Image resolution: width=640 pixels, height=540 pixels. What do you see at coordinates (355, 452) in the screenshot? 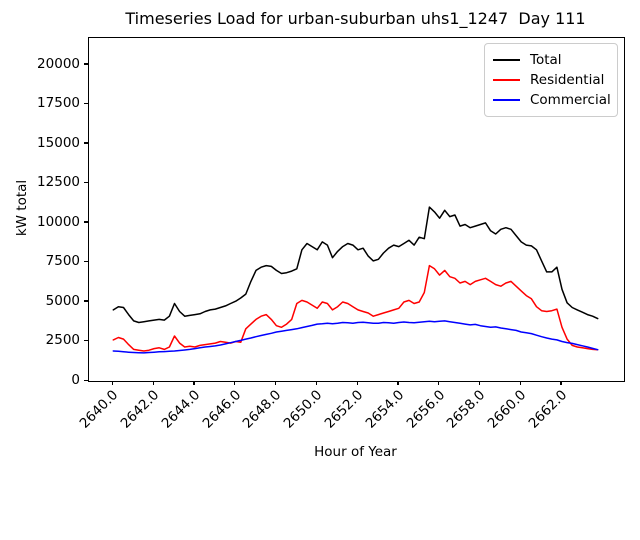
I see `x-axis-label: Hour of Year` at bounding box center [355, 452].